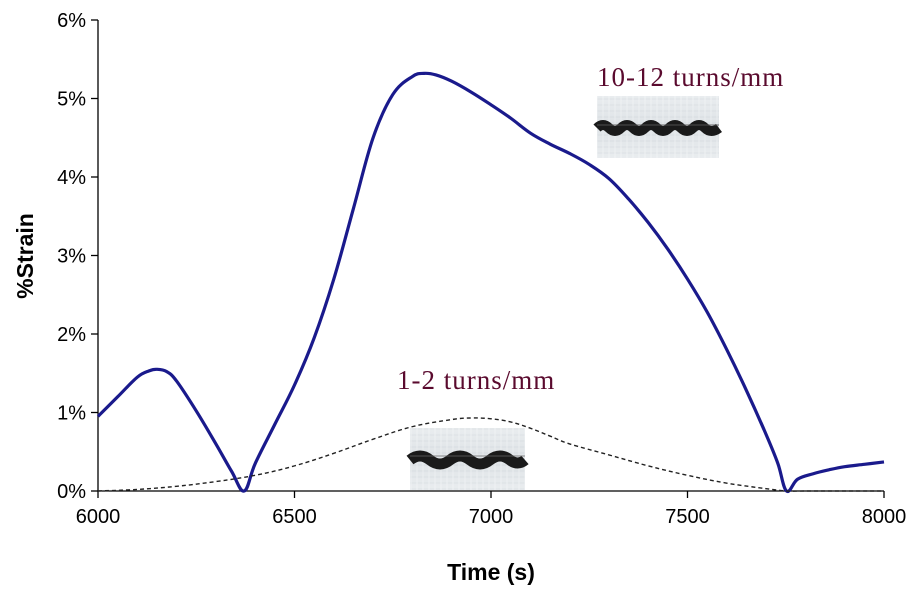  What do you see at coordinates (71, 257) in the screenshot?
I see `y-tick-label: 3%` at bounding box center [71, 257].